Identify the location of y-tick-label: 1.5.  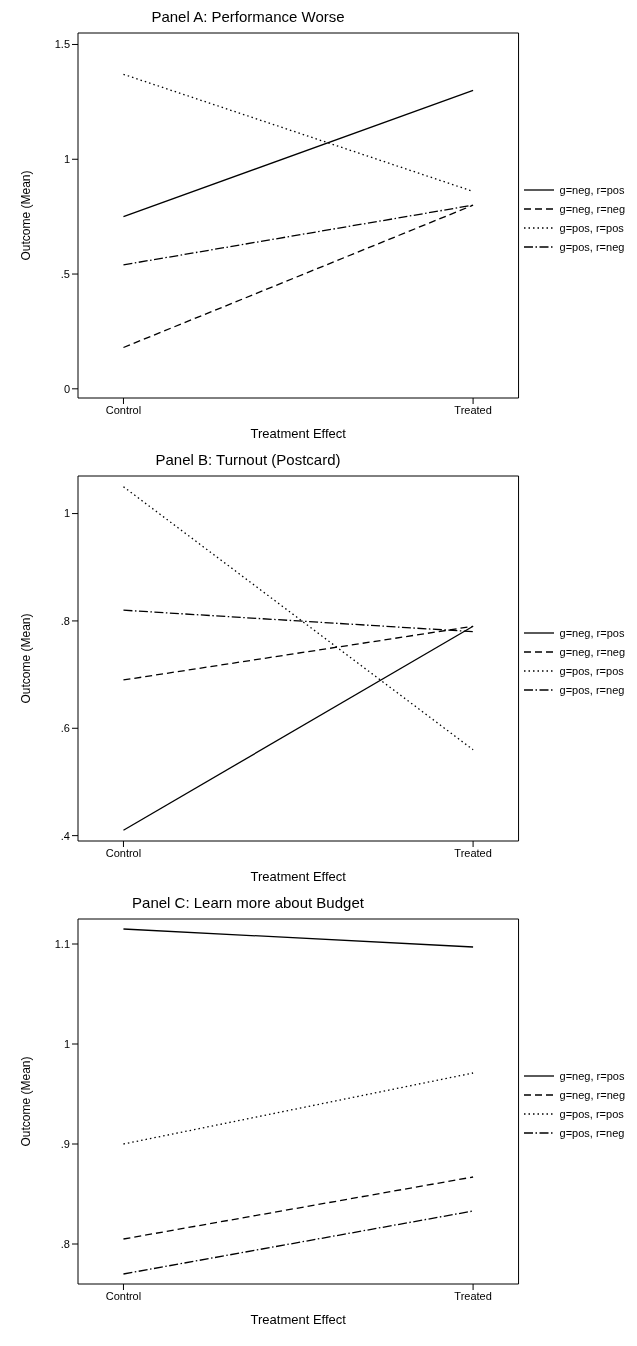
(62, 44).